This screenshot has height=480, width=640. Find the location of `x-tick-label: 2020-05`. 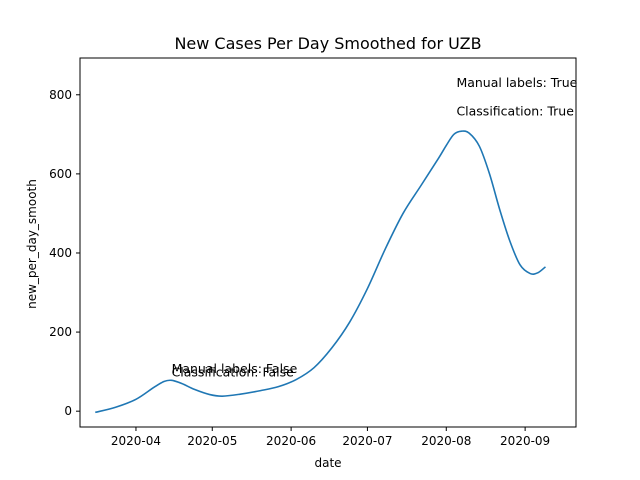

x-tick-label: 2020-05 is located at coordinates (212, 441).